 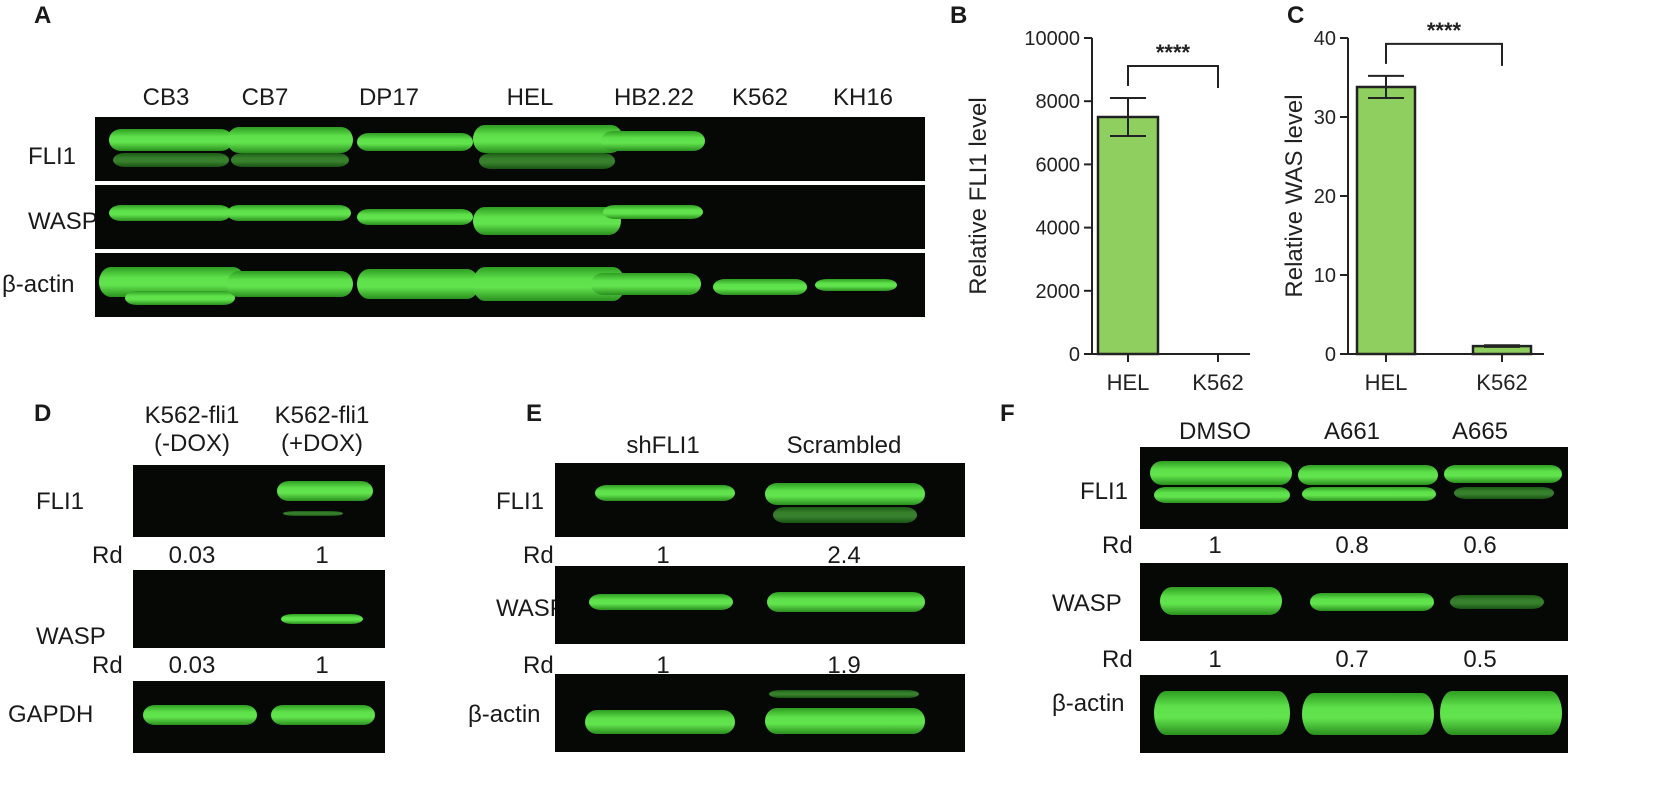 What do you see at coordinates (166, 97) in the screenshot?
I see `lane-label-cb3: CB3` at bounding box center [166, 97].